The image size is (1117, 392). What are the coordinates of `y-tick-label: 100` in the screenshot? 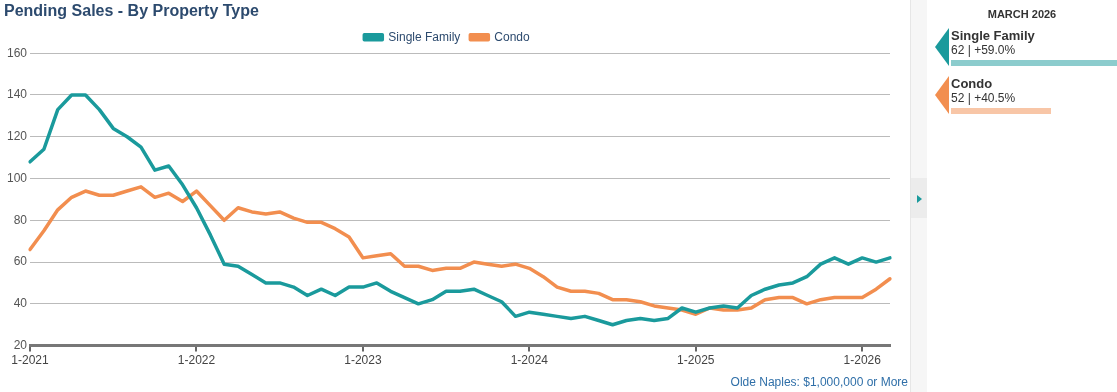 It's located at (17, 177).